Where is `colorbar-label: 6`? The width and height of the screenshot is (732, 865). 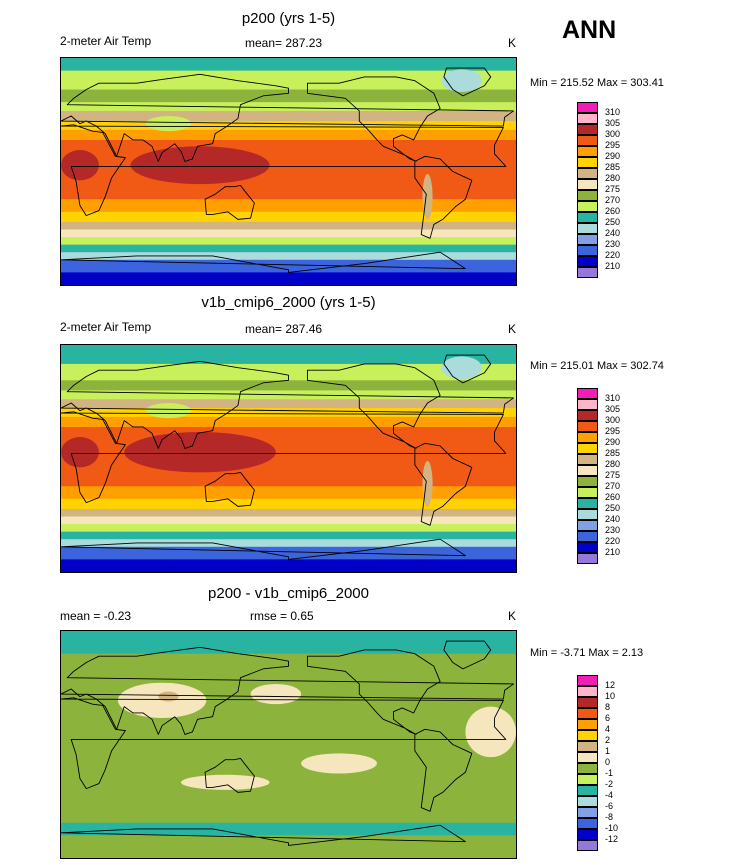 colorbar-label: 6 is located at coordinates (608, 718).